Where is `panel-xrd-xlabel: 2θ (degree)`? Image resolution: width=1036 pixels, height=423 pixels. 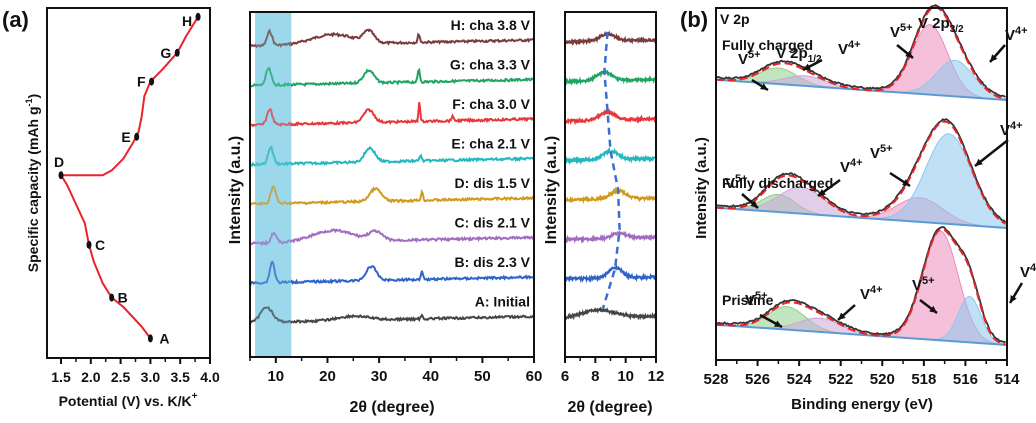
panel-xrd-xlabel: 2θ (degree) is located at coordinates (391, 407).